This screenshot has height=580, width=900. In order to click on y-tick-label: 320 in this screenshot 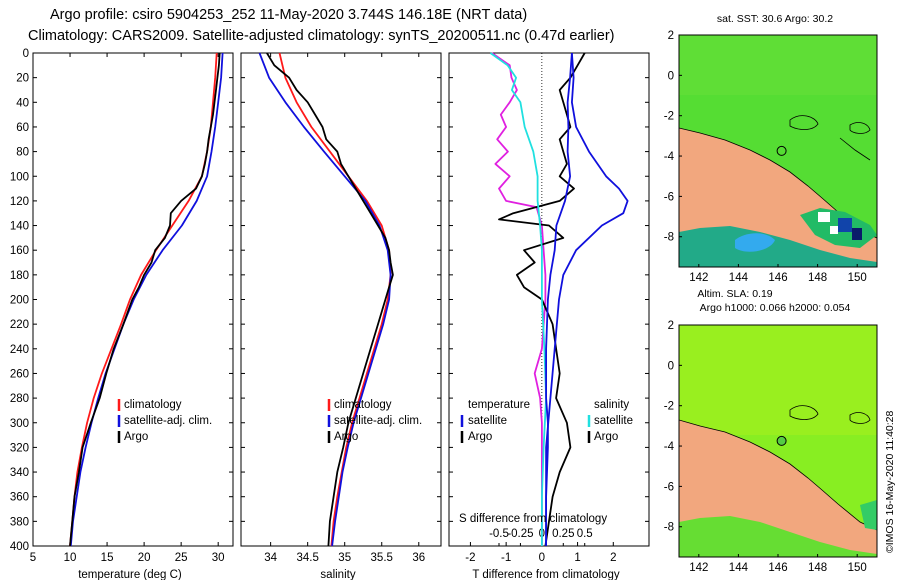, I will do `click(19, 448)`.